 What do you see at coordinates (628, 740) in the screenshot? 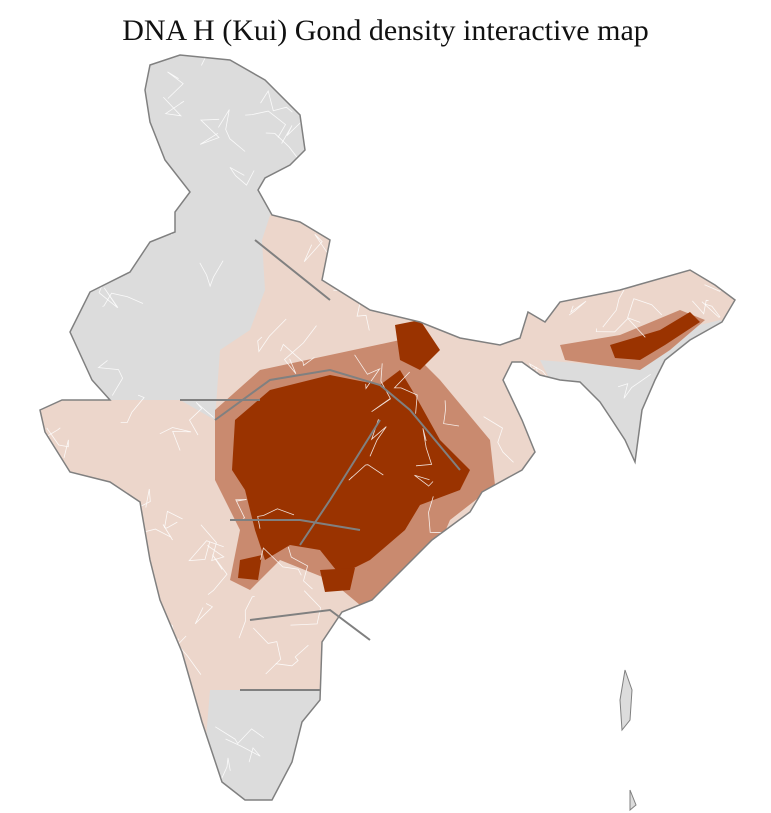
I see `andaman-islands` at bounding box center [628, 740].